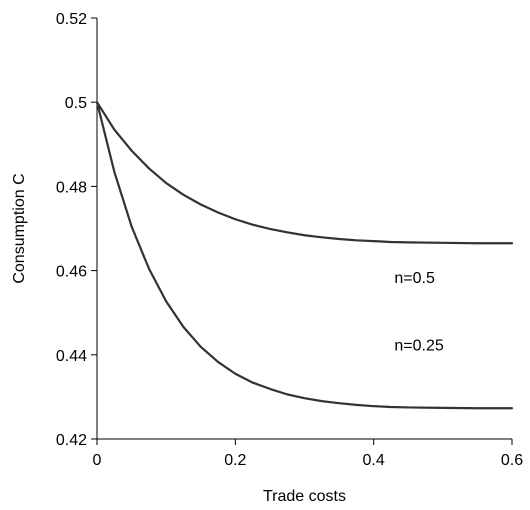  I want to click on x-axis-title: Trade costs, so click(304, 496).